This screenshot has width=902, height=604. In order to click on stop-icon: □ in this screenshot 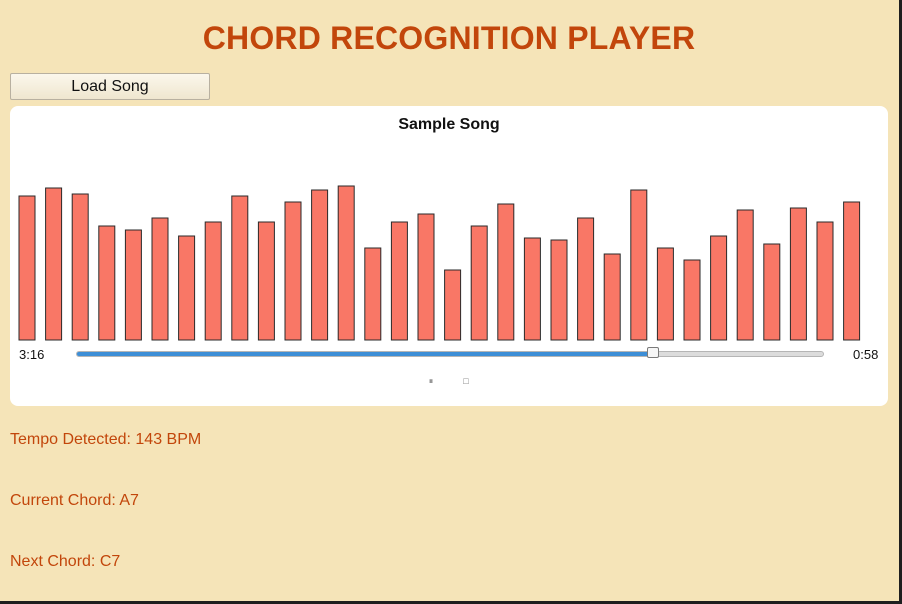, I will do `click(466, 381)`.